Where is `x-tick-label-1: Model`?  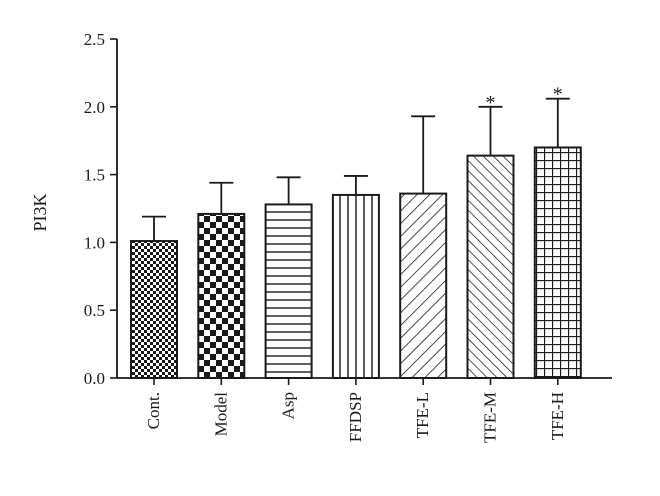
x-tick-label-1: Model is located at coordinates (220, 414).